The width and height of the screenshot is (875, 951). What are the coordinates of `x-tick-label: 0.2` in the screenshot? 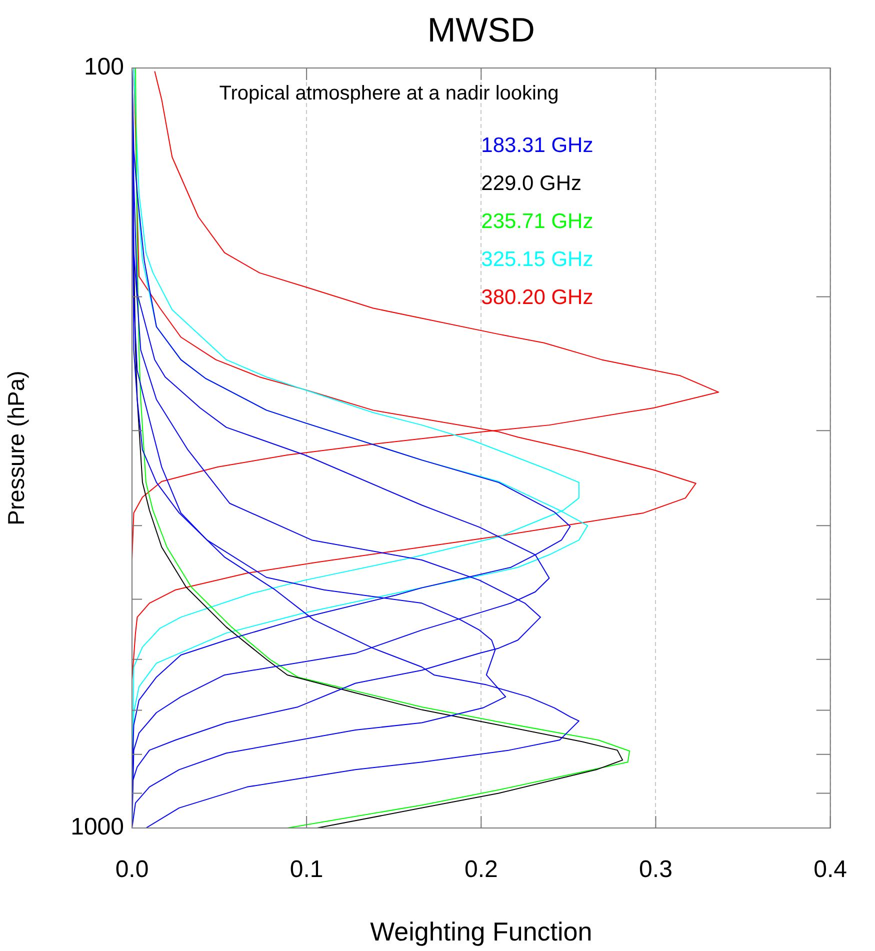 It's located at (481, 870).